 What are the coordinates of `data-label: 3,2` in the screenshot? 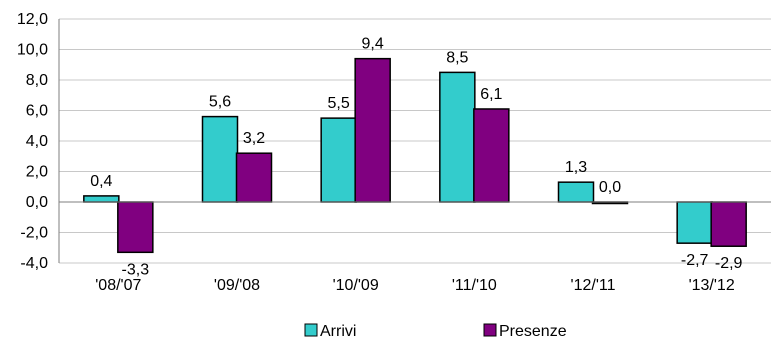 It's located at (254, 138).